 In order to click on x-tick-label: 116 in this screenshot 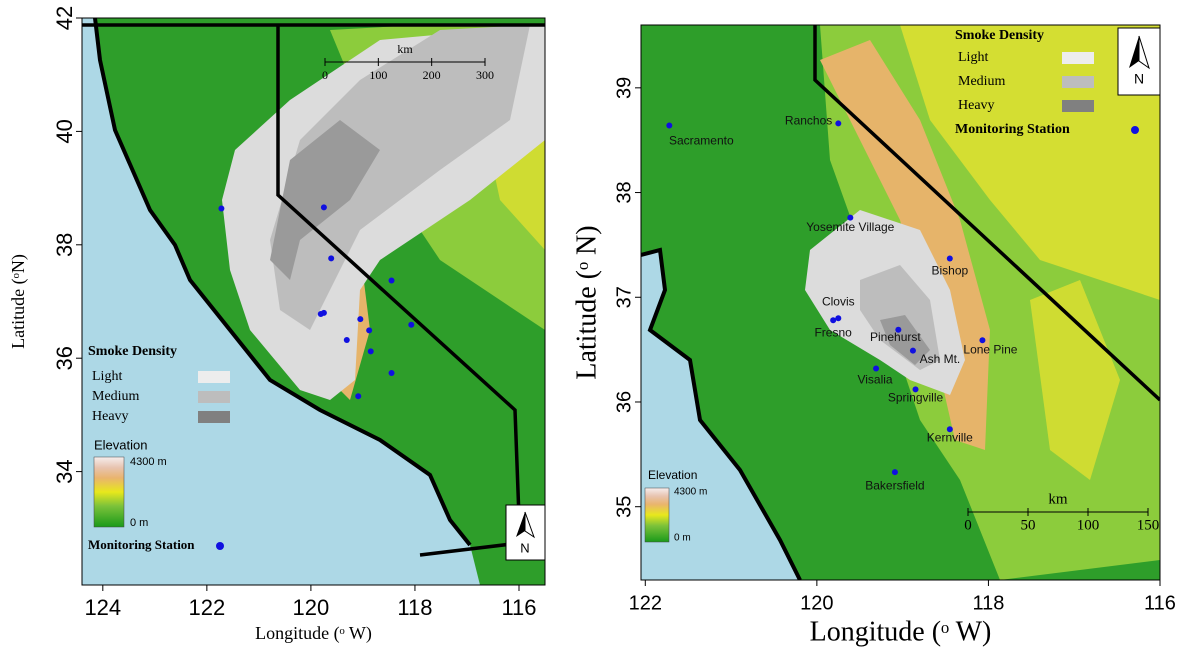, I will do `click(1160, 603)`.